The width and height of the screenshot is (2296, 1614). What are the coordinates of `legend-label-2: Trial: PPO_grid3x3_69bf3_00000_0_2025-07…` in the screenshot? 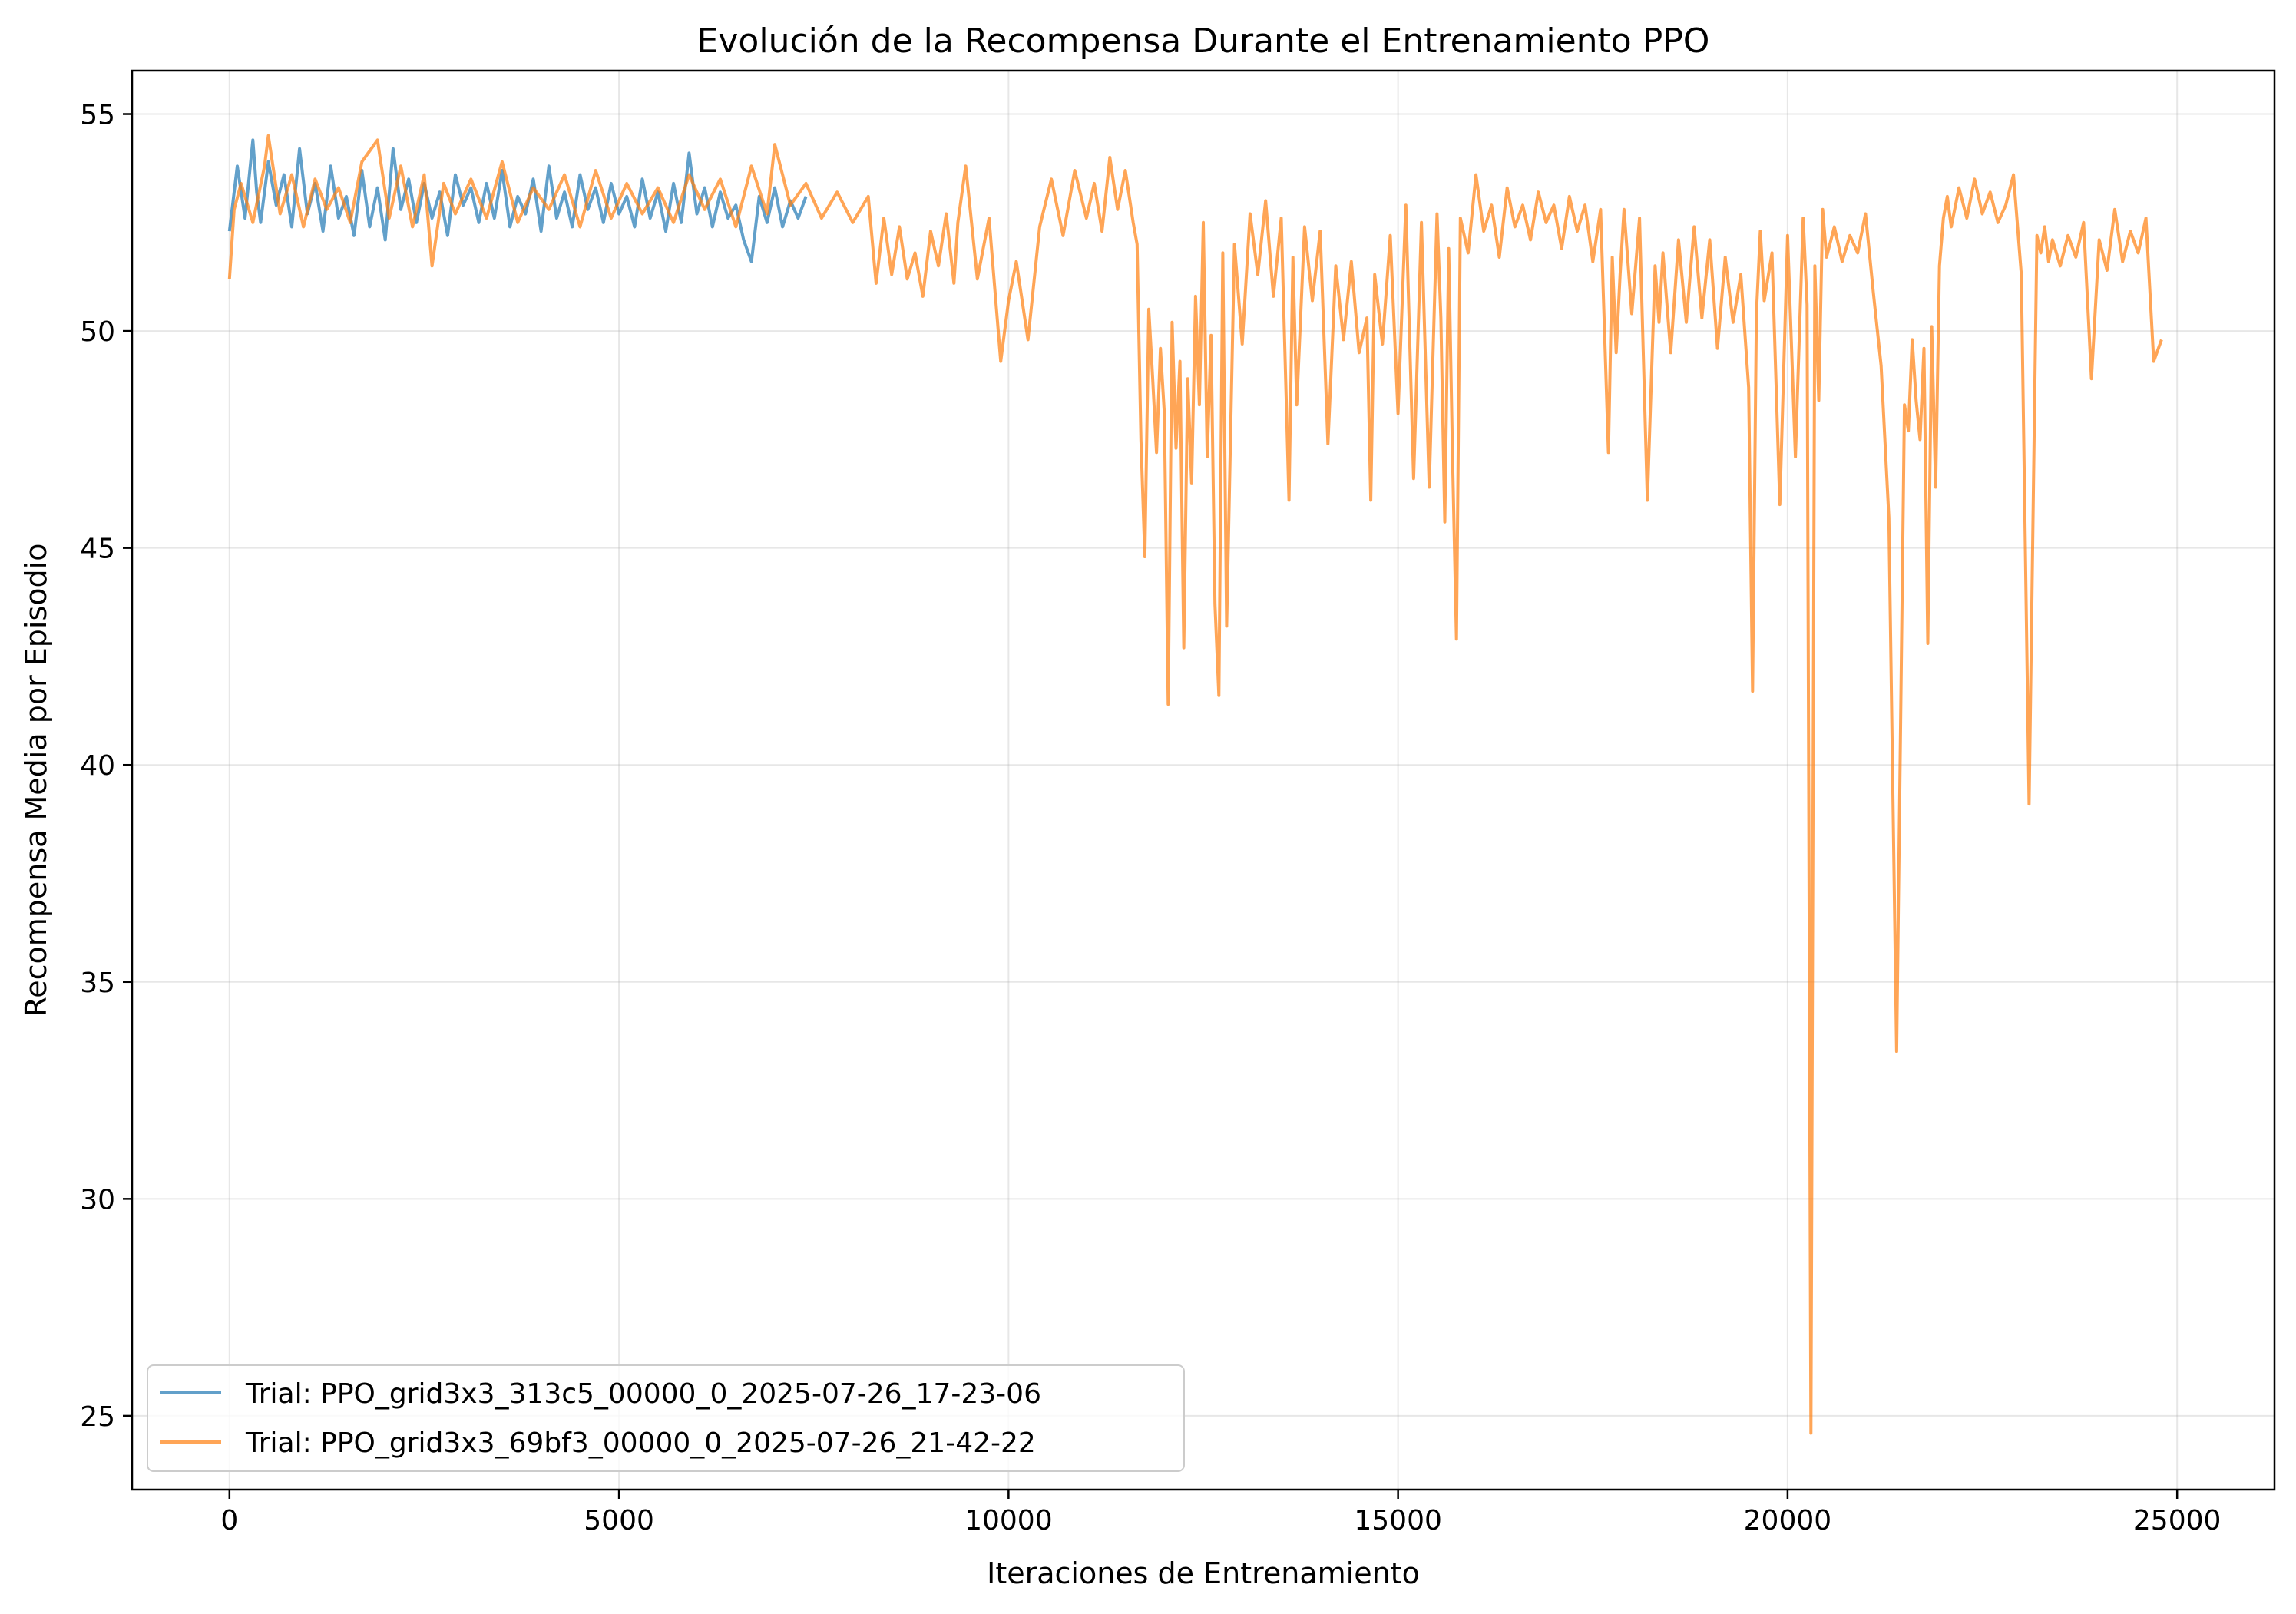 It's located at (640, 1443).